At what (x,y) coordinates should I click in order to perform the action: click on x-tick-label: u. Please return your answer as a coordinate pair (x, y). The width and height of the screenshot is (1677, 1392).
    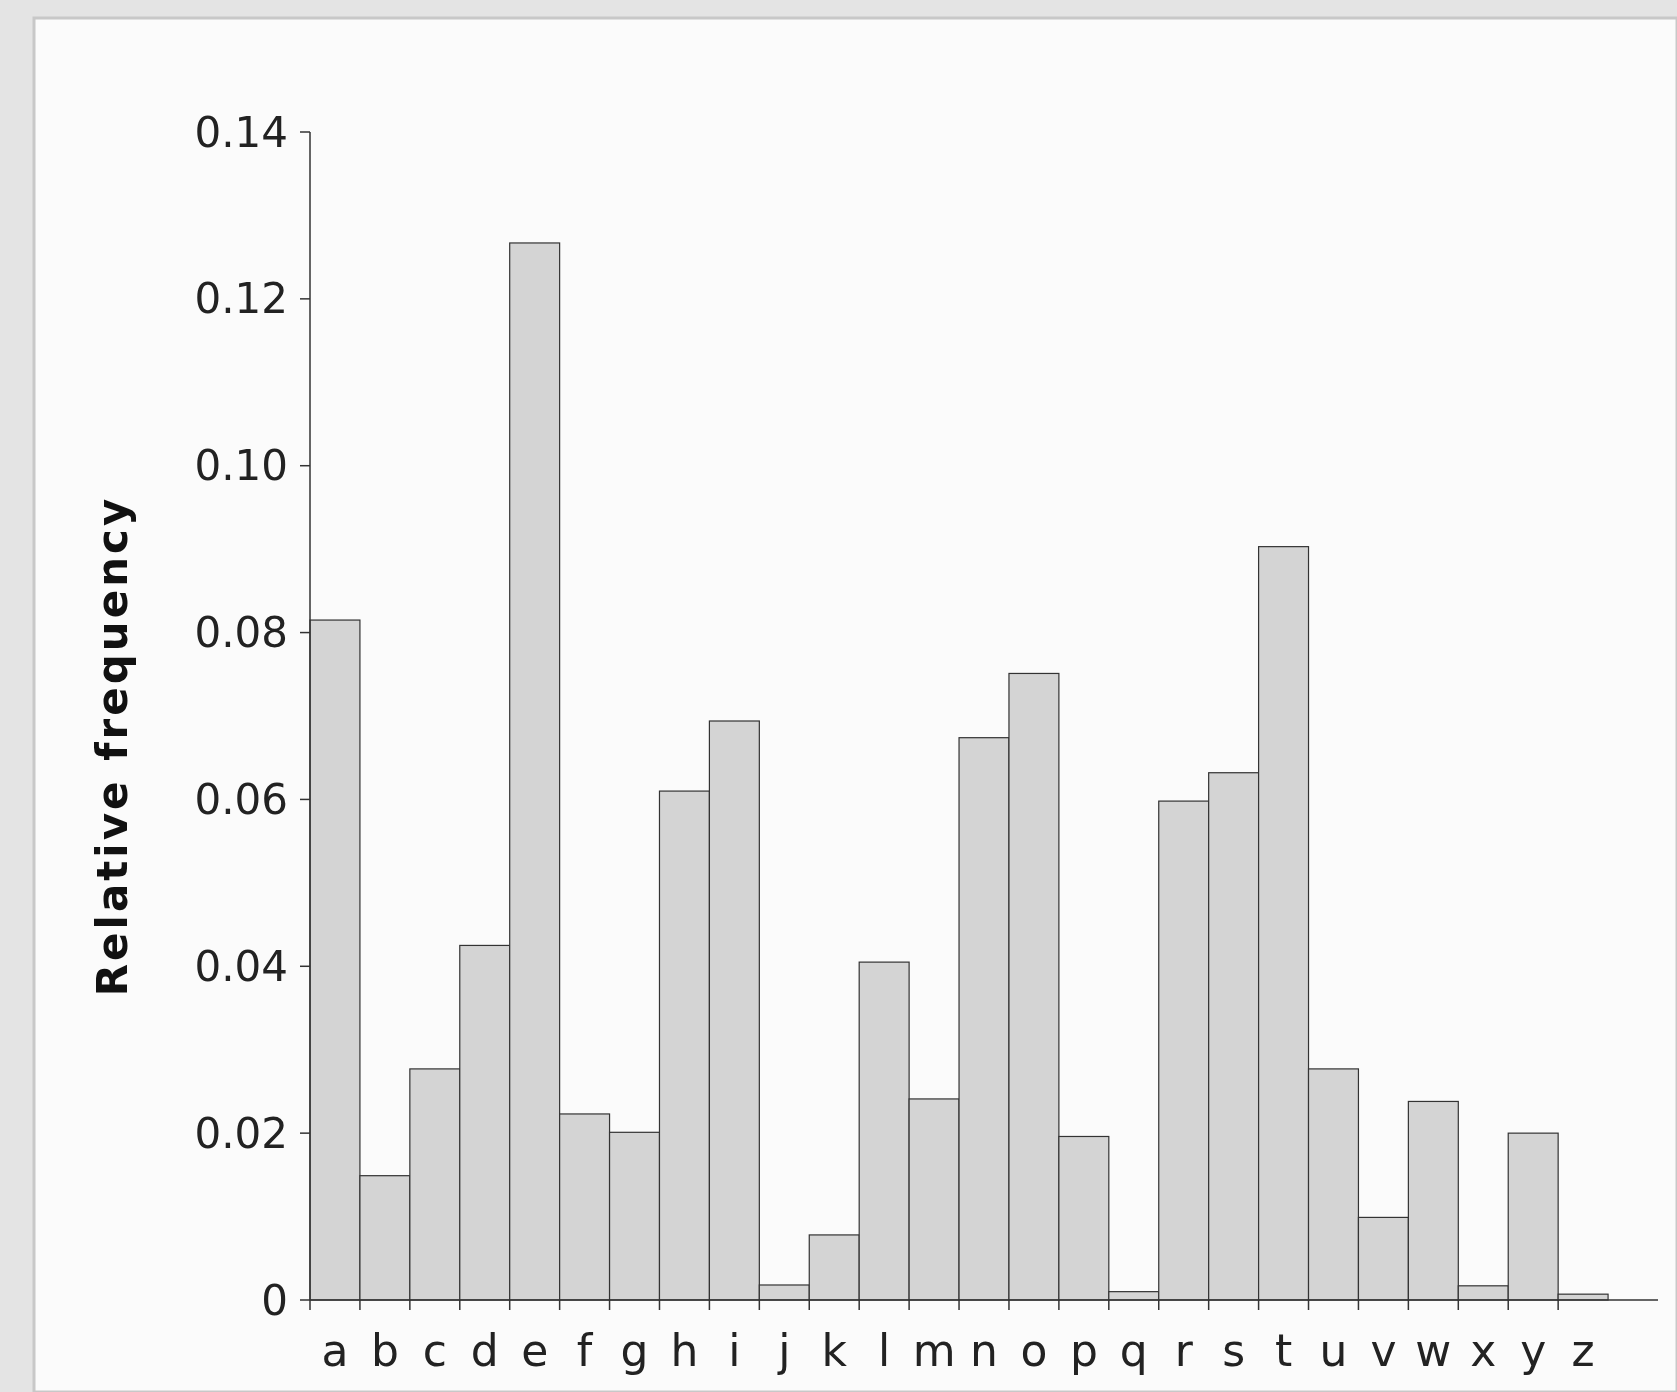
    Looking at the image, I should click on (1333, 1350).